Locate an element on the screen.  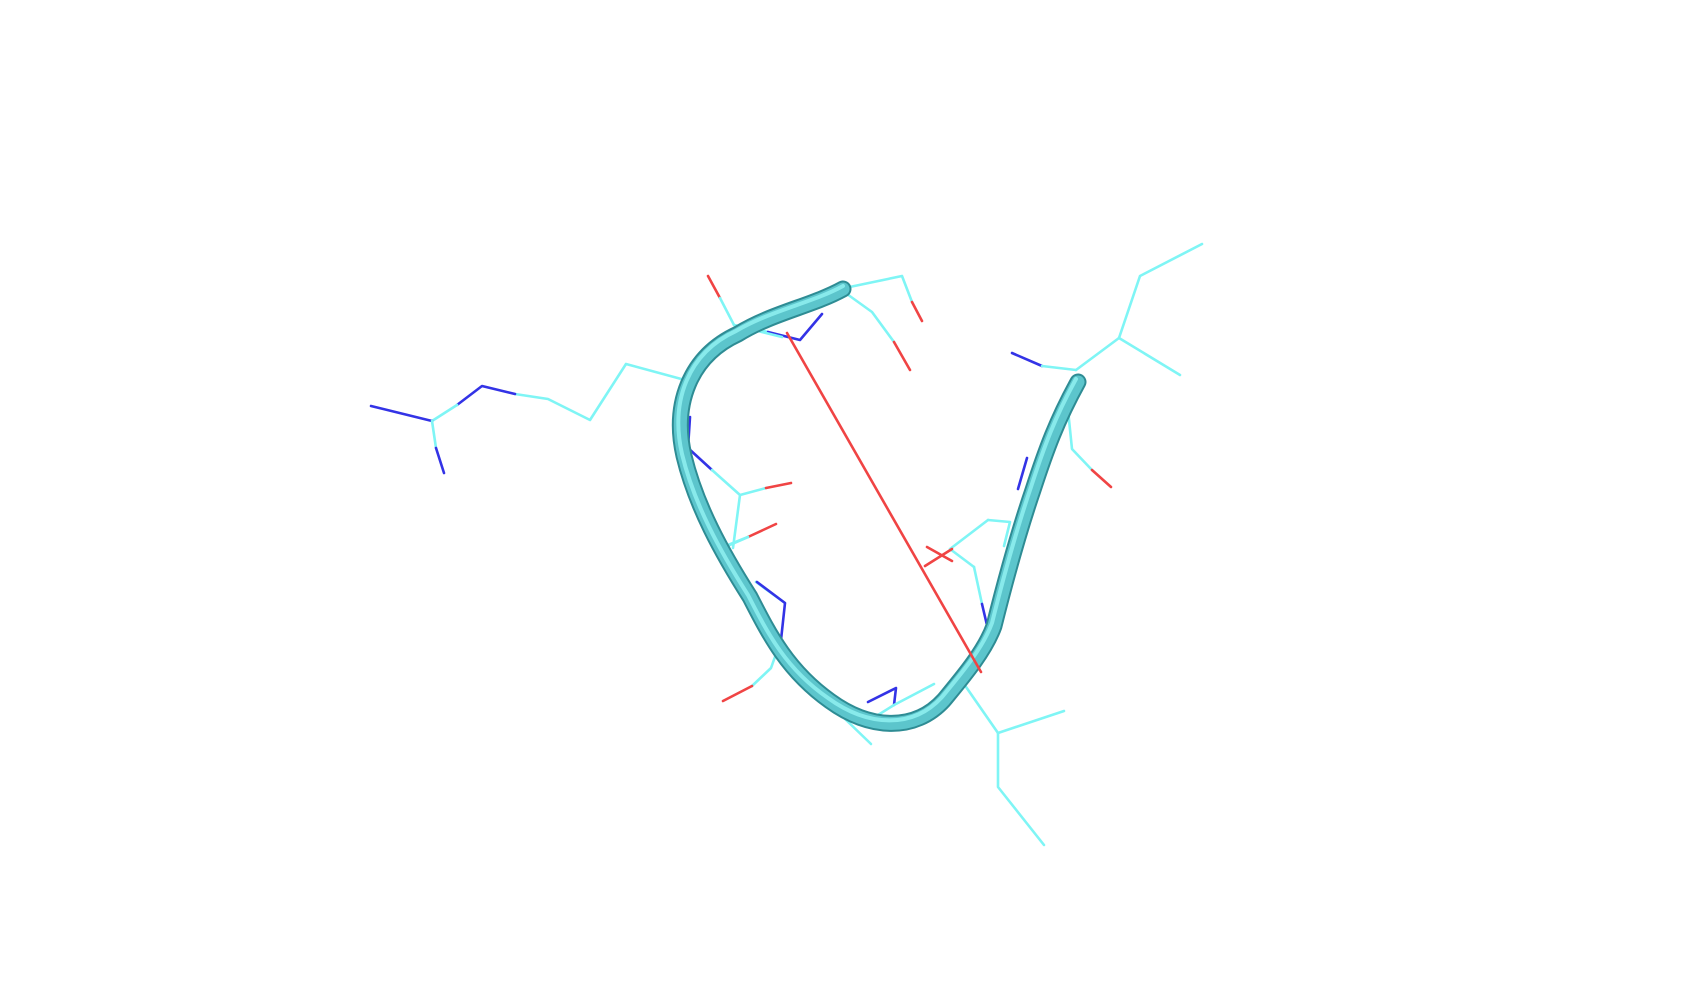
distance-measure-icon is located at coordinates (884, 502).